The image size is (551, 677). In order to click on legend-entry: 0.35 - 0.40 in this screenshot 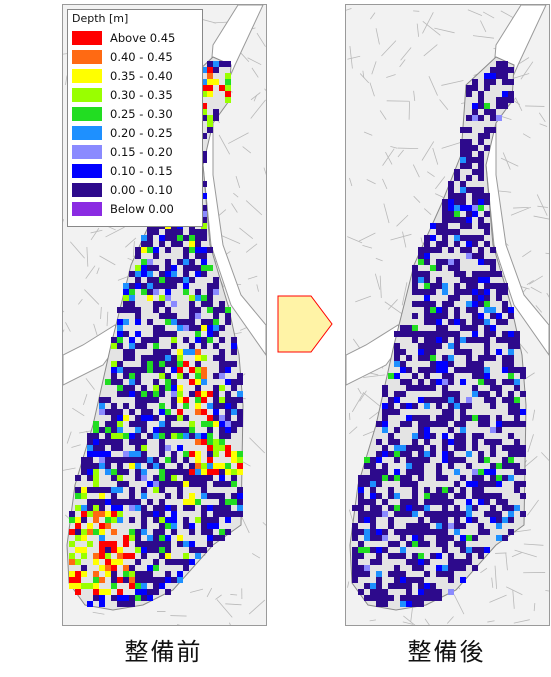, I will do `click(135, 75)`.